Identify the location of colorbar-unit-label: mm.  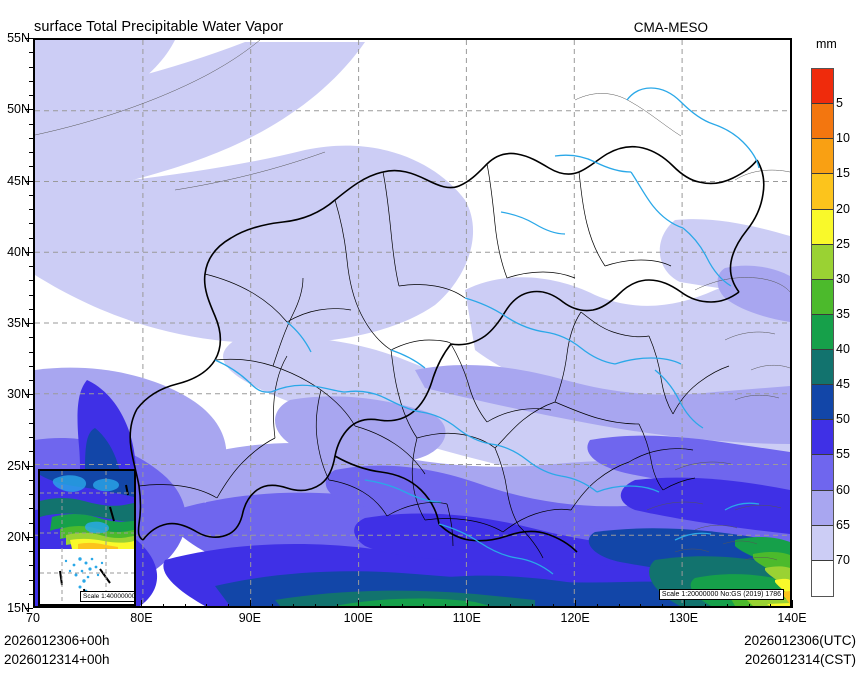
(826, 44).